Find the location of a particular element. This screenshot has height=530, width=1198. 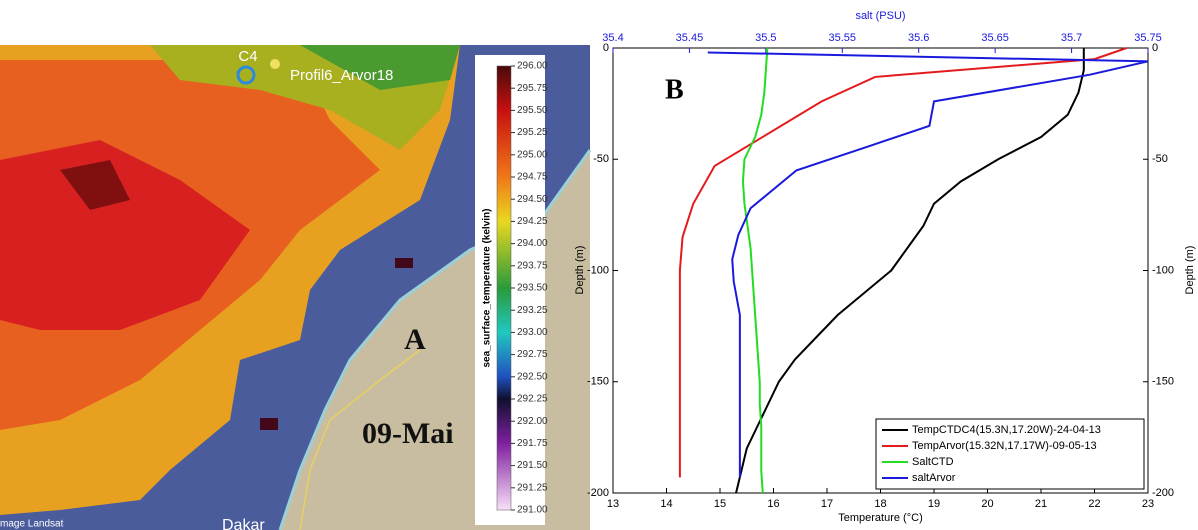

colorbar-tick-label: 295.75 is located at coordinates (532, 88).